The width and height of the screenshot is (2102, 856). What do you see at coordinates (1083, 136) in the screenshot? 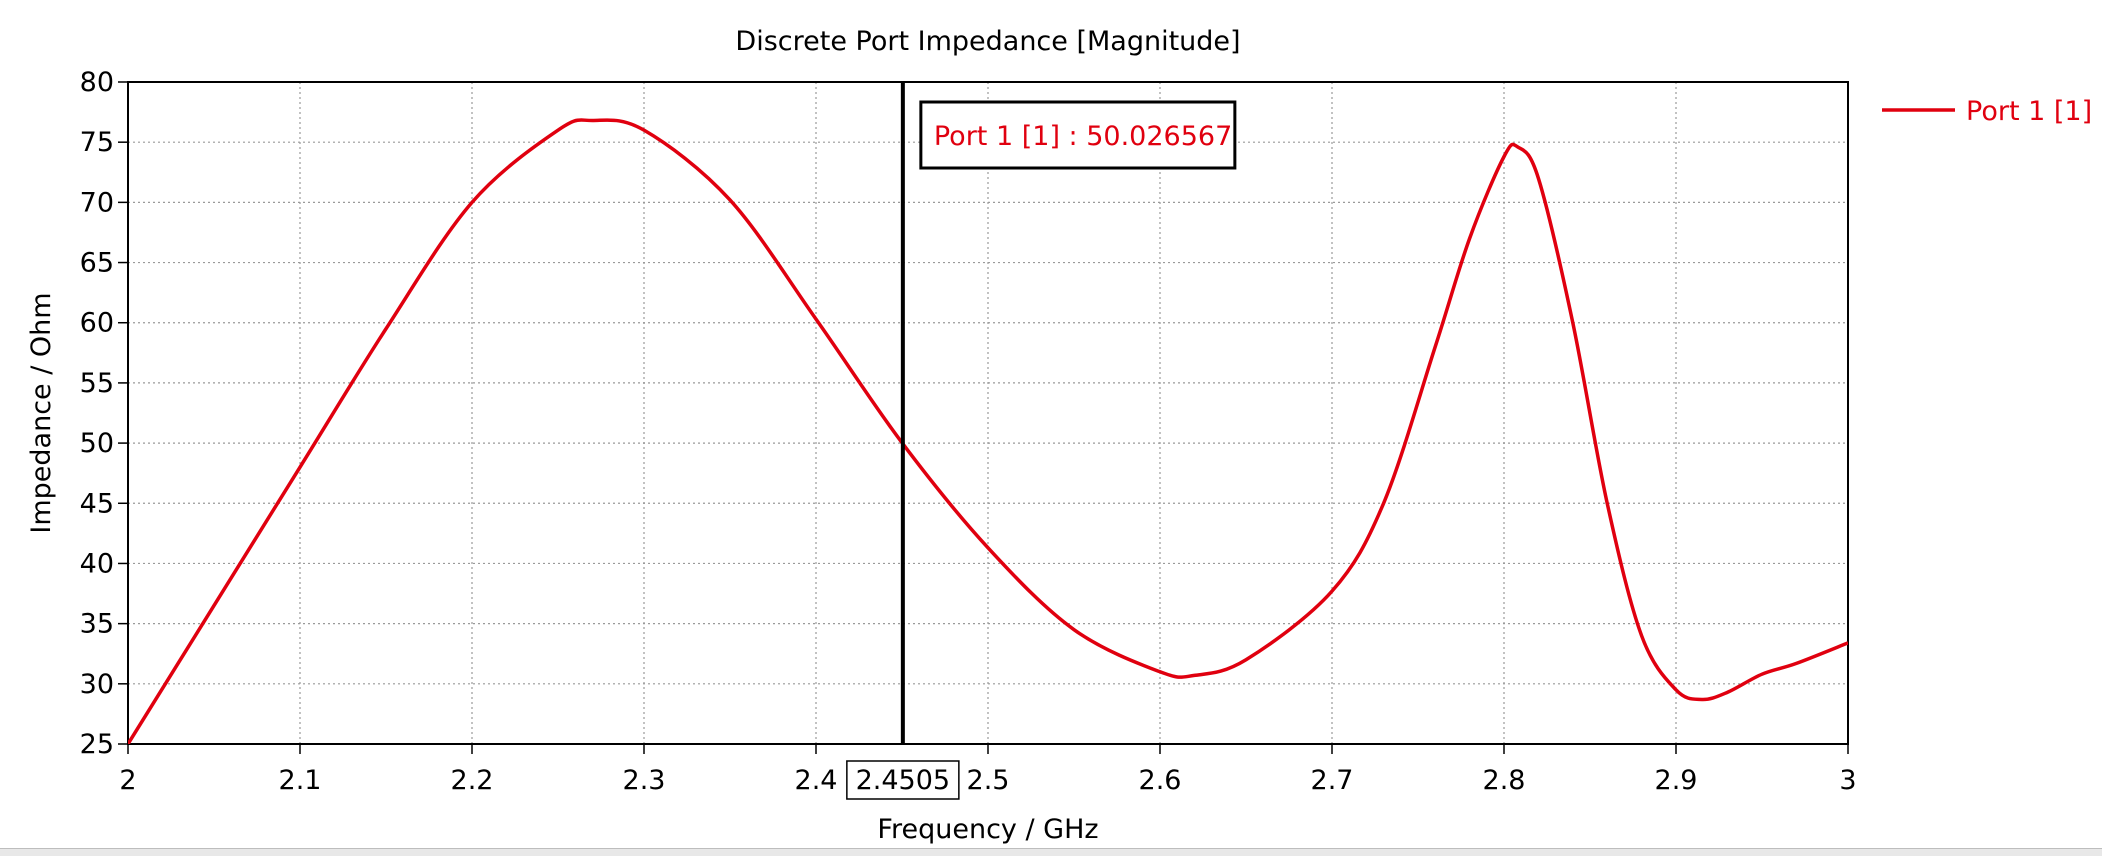
I see `marker-readout-text: Port 1 [1] : 50.026567` at bounding box center [1083, 136].